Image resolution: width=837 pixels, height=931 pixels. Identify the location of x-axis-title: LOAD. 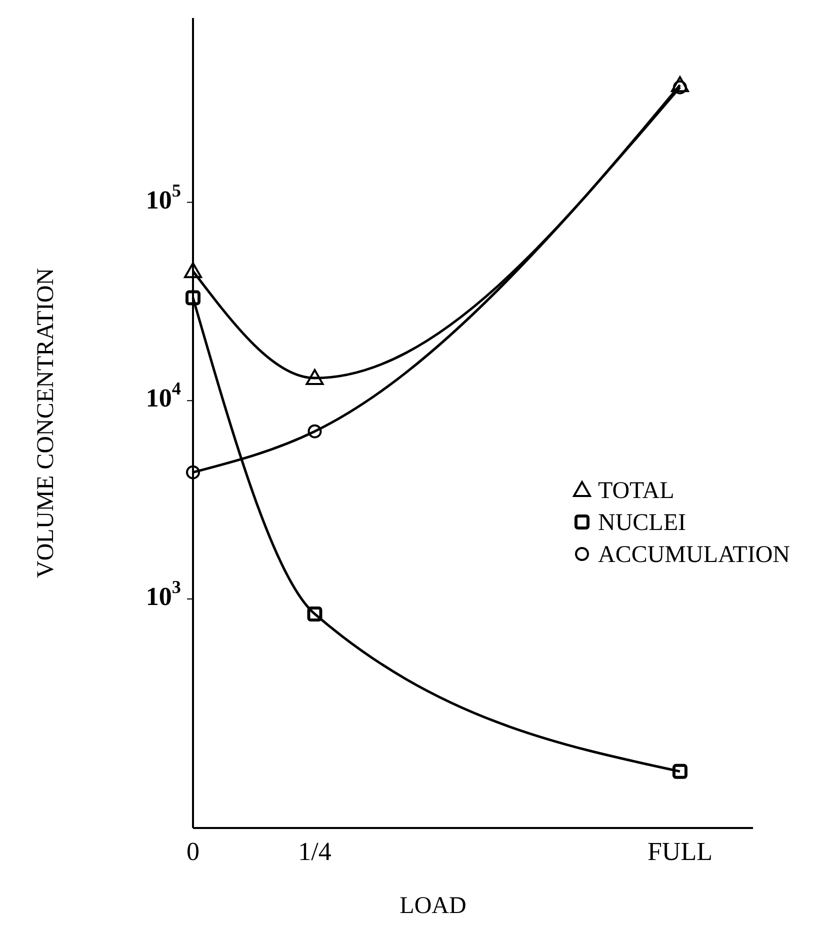
(433, 906).